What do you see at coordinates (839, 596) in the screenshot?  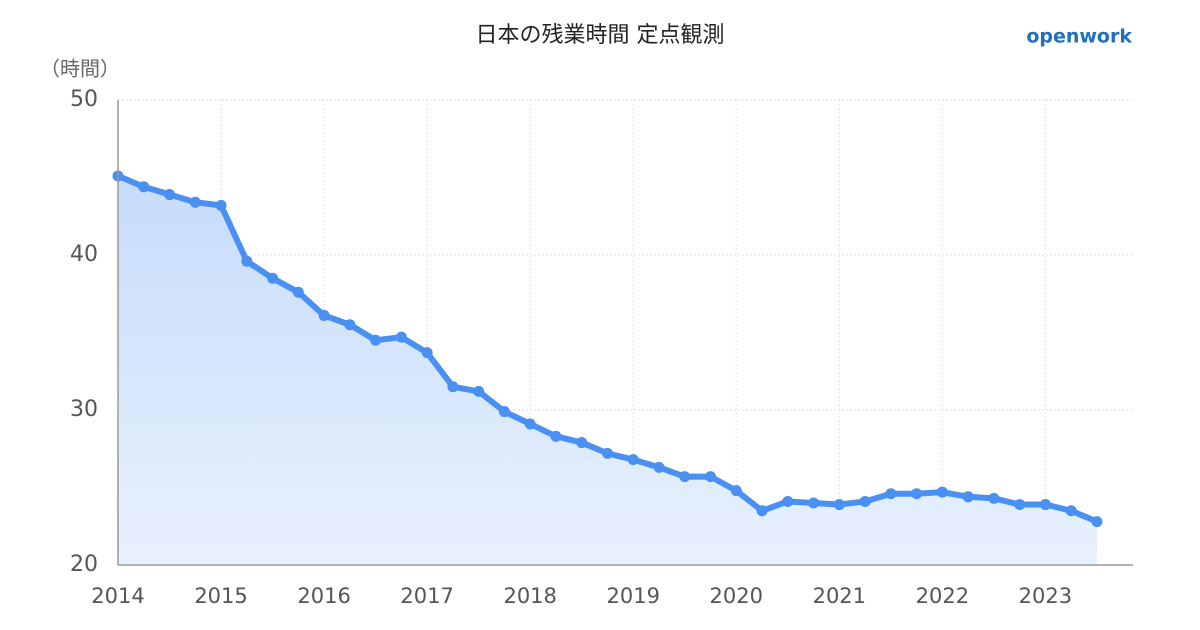 I see `x-tick-label: 2021` at bounding box center [839, 596].